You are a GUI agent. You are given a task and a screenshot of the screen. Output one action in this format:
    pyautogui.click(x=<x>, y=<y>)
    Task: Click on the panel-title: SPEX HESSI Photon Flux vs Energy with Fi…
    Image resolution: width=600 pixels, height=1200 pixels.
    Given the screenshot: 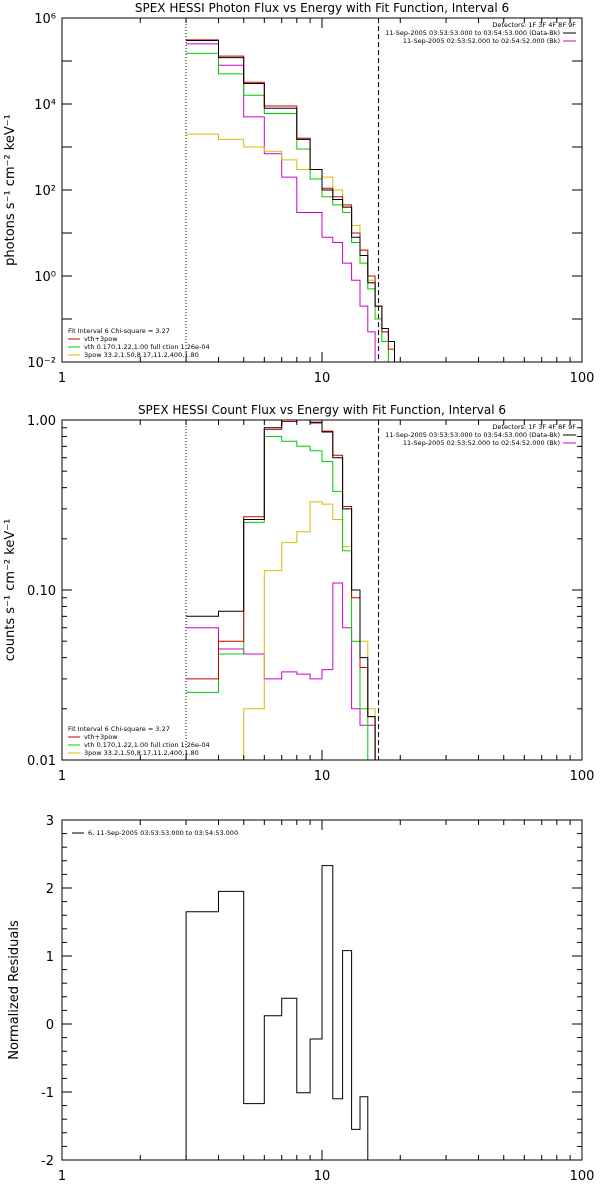 What is the action you would take?
    pyautogui.click(x=322, y=8)
    